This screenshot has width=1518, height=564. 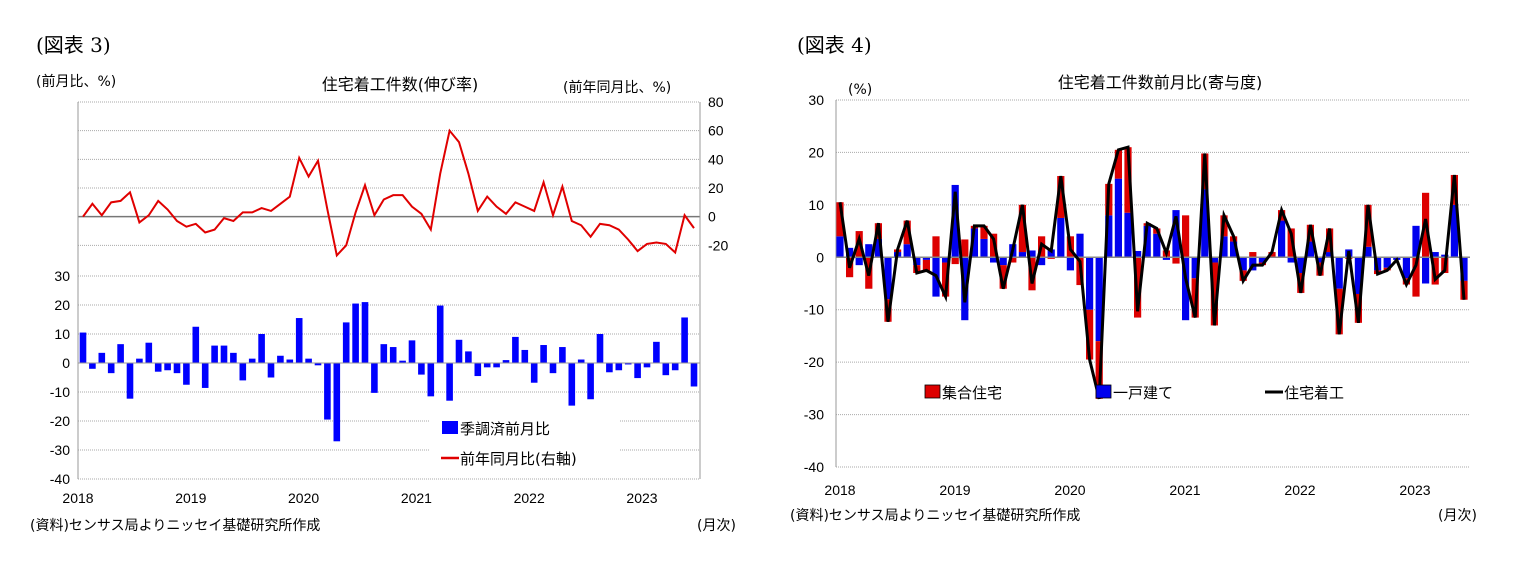 I want to click on right-chart-unit: (%), so click(x=860, y=90).